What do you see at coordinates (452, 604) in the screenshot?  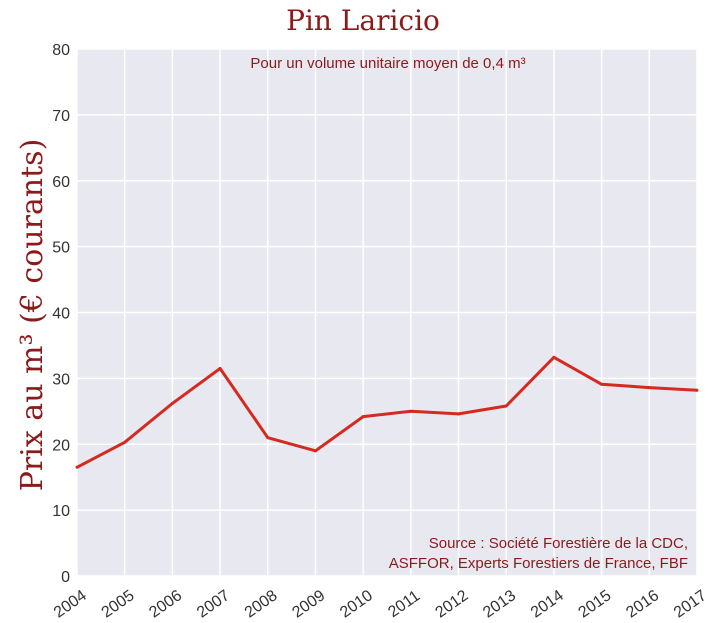 I see `x-tick-label: 2012` at bounding box center [452, 604].